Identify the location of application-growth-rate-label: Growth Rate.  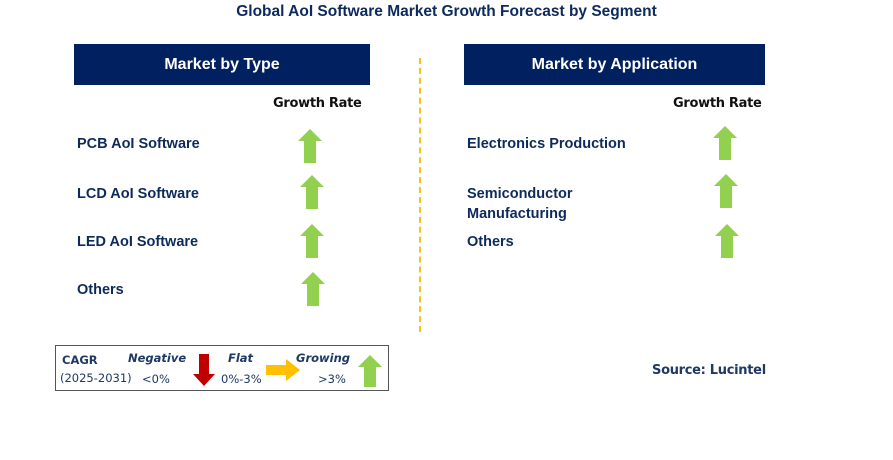
(717, 103).